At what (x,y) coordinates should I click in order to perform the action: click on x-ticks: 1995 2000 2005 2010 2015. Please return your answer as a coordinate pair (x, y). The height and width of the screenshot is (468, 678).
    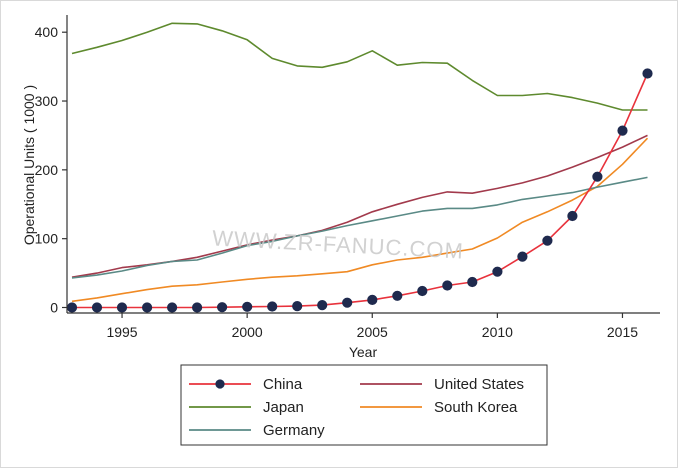
    Looking at the image, I should click on (372, 326).